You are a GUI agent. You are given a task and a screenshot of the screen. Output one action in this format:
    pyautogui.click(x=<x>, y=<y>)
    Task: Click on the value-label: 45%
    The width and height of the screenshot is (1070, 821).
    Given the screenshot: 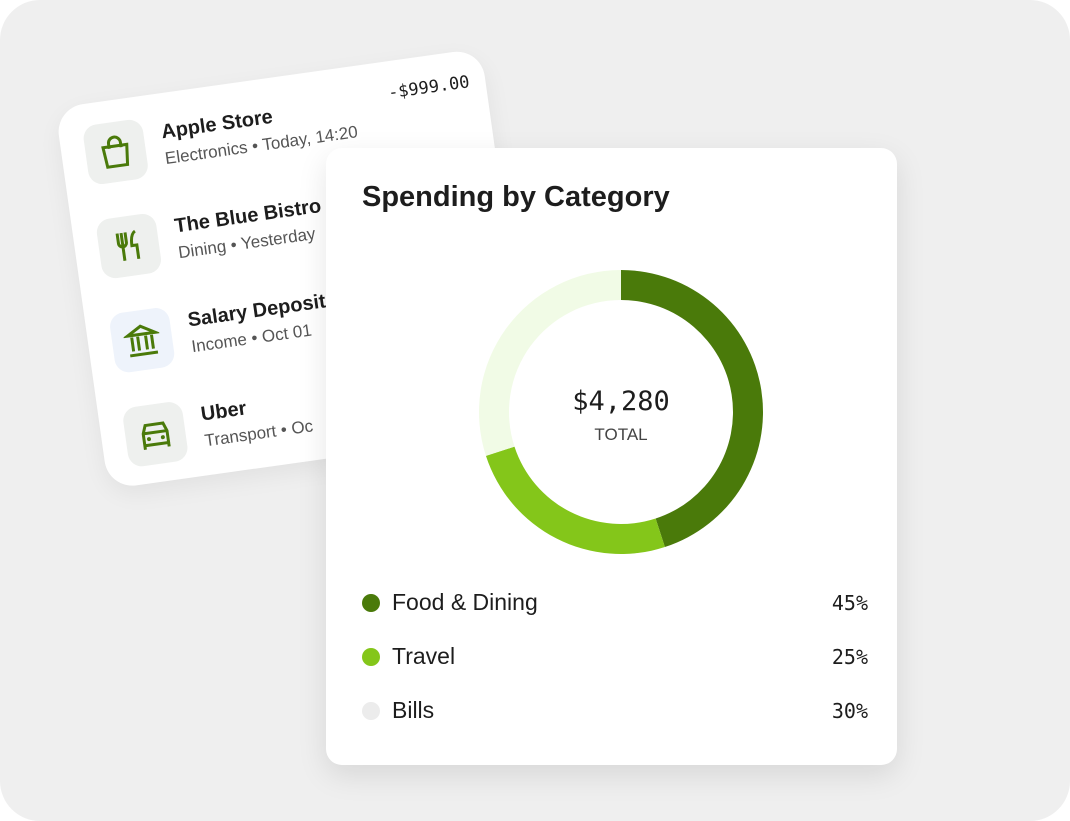 What is the action you would take?
    pyautogui.click(x=850, y=603)
    